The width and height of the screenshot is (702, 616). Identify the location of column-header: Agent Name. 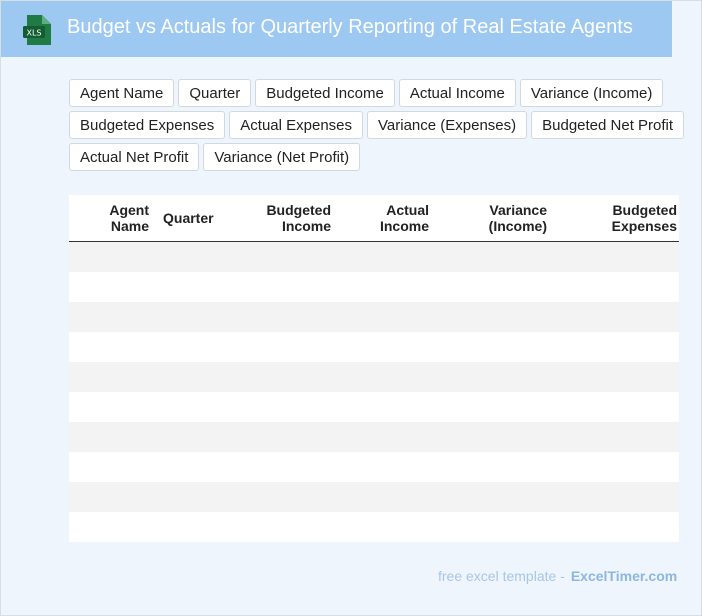
(110, 218).